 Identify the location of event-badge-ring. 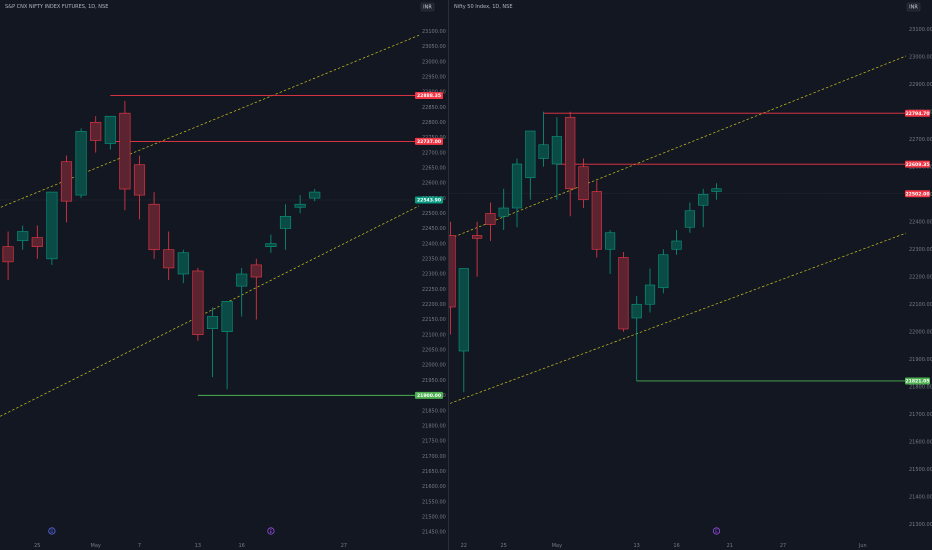
(716, 531).